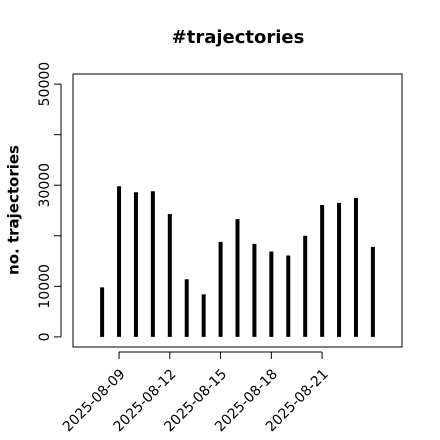  Describe the element at coordinates (45, 185) in the screenshot. I see `y-tick-label: 30000` at that location.